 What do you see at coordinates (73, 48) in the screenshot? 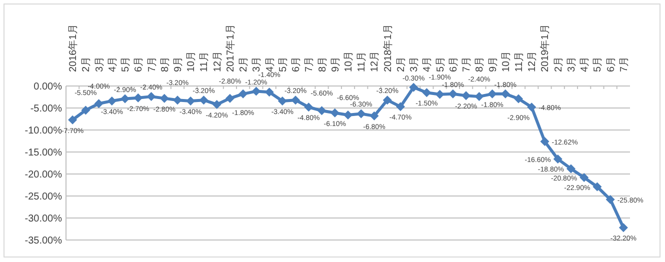
I see `x-tick-label: 2016年1月` at bounding box center [73, 48].